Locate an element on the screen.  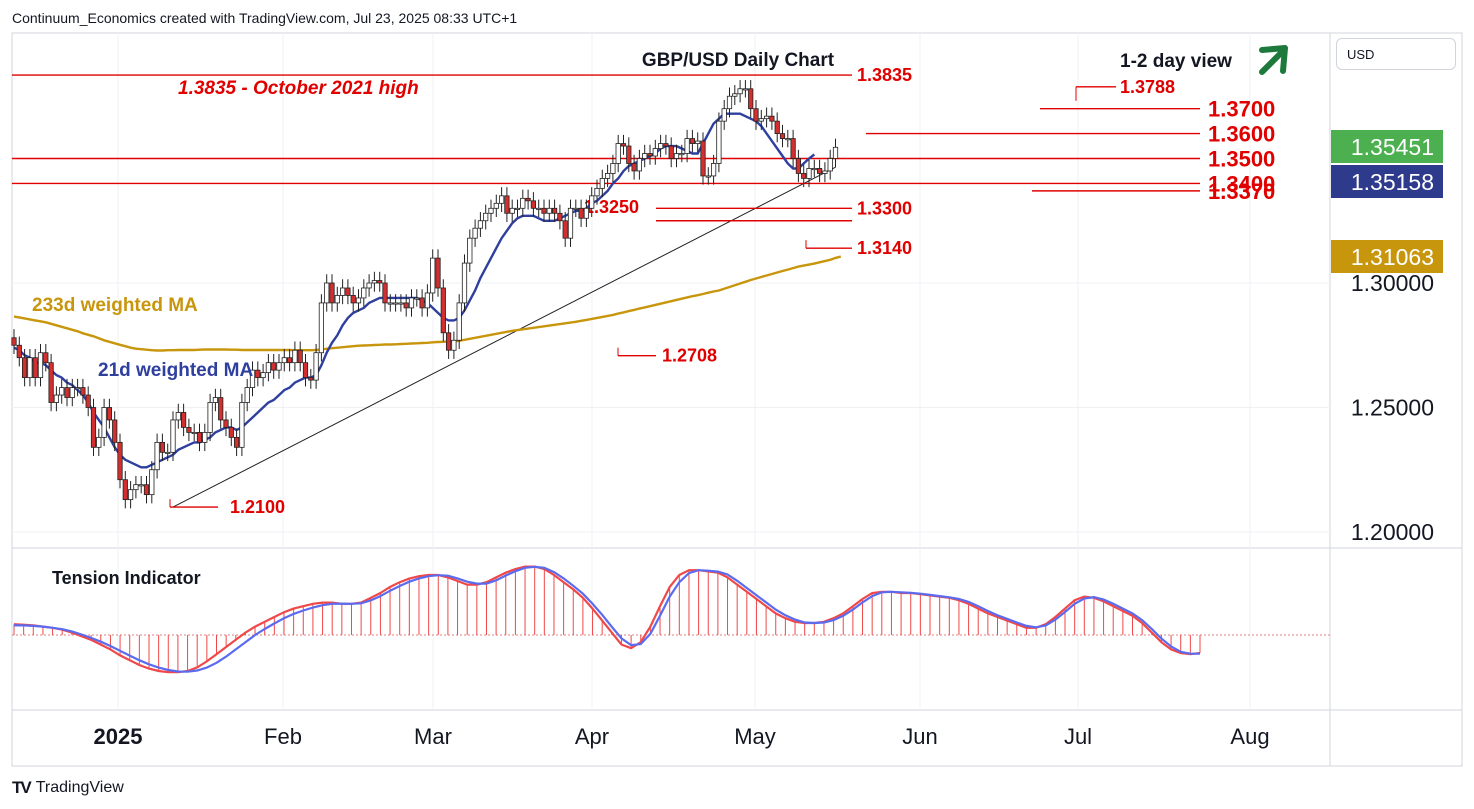
tradingview-brand: TradingView is located at coordinates (79, 787).